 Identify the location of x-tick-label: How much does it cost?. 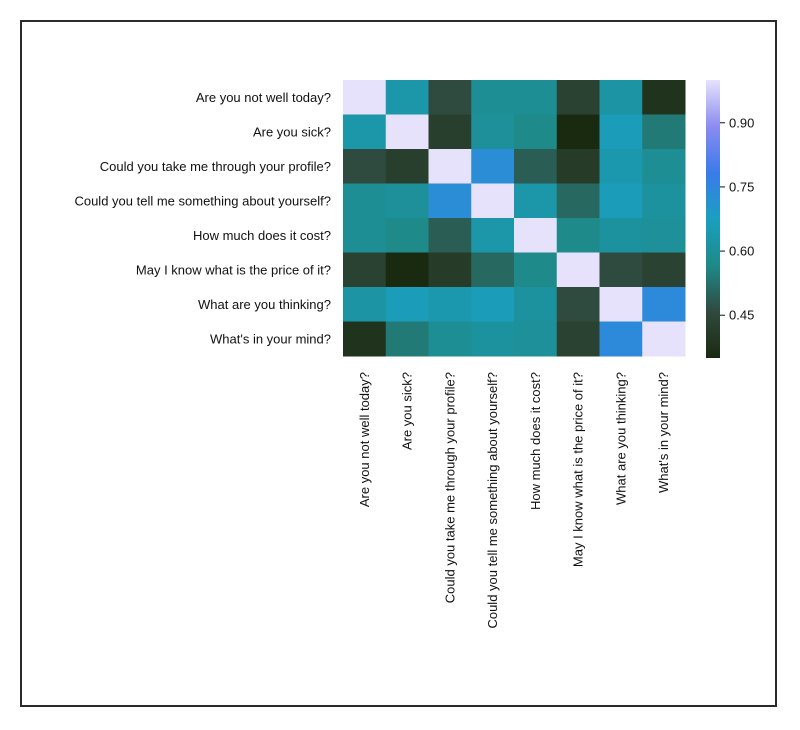
(535, 441).